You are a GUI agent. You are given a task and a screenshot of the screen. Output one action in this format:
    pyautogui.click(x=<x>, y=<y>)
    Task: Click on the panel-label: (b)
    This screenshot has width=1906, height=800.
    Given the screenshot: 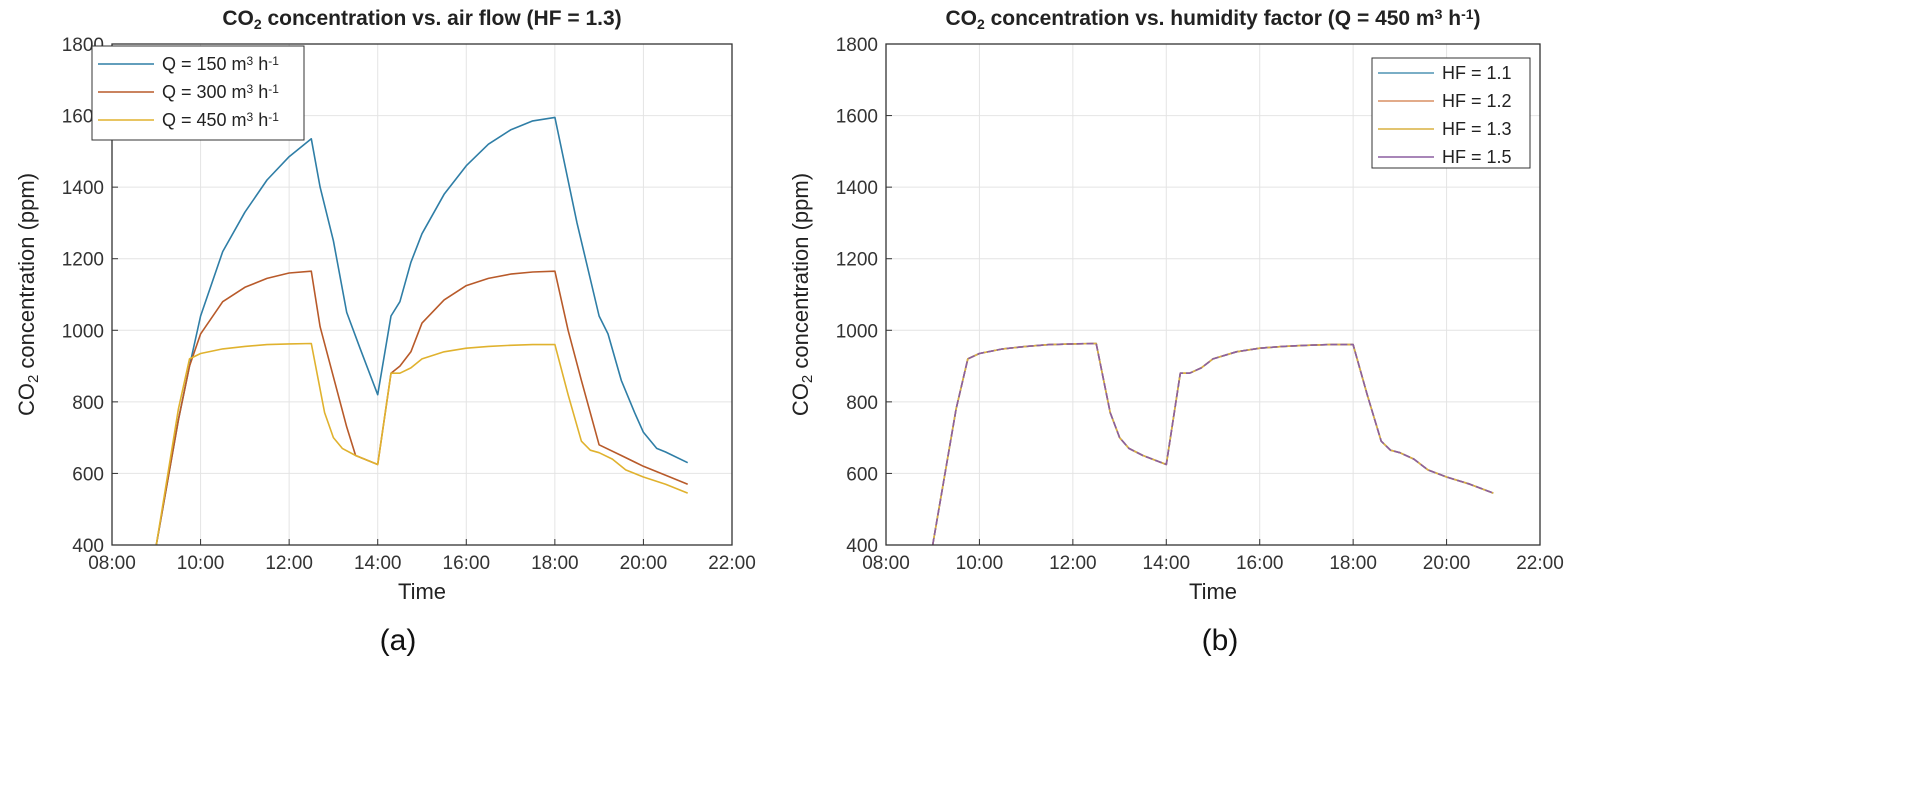 What is the action you would take?
    pyautogui.click(x=1220, y=640)
    